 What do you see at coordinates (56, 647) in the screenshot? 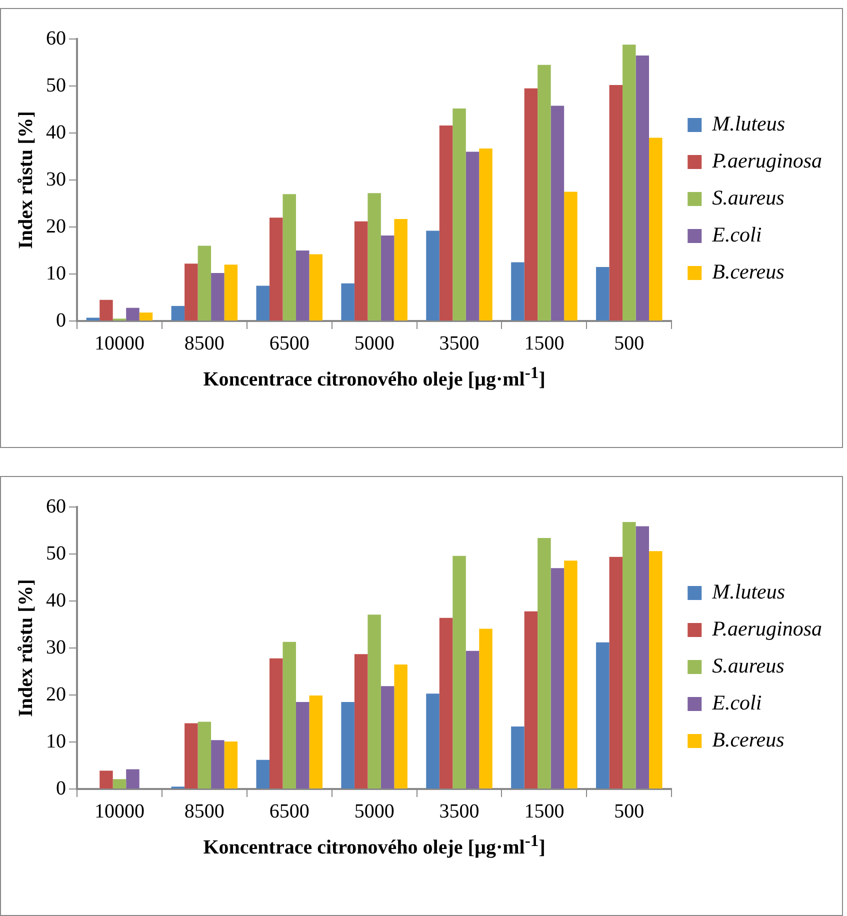
I see `y-tick-label: 30` at bounding box center [56, 647].